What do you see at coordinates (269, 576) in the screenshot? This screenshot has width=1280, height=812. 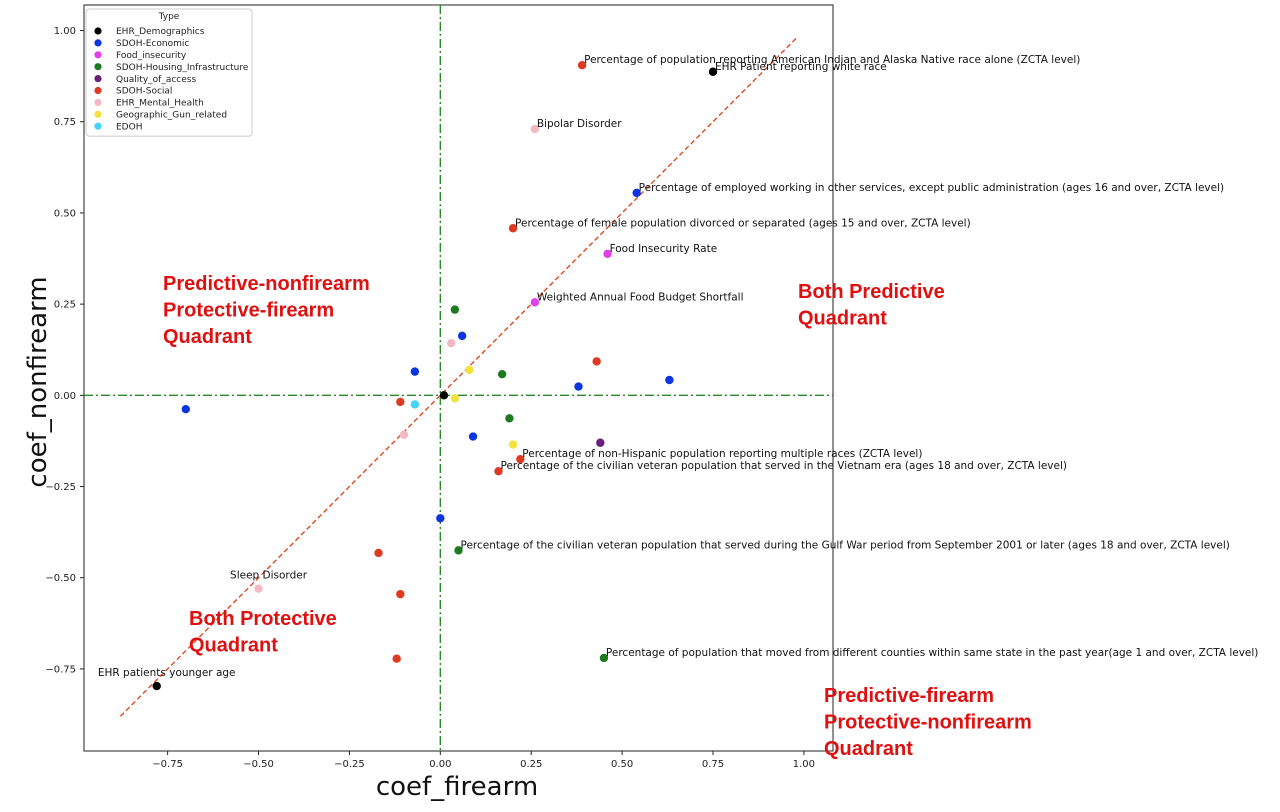 I see `point-label: Sleep Disorder` at bounding box center [269, 576].